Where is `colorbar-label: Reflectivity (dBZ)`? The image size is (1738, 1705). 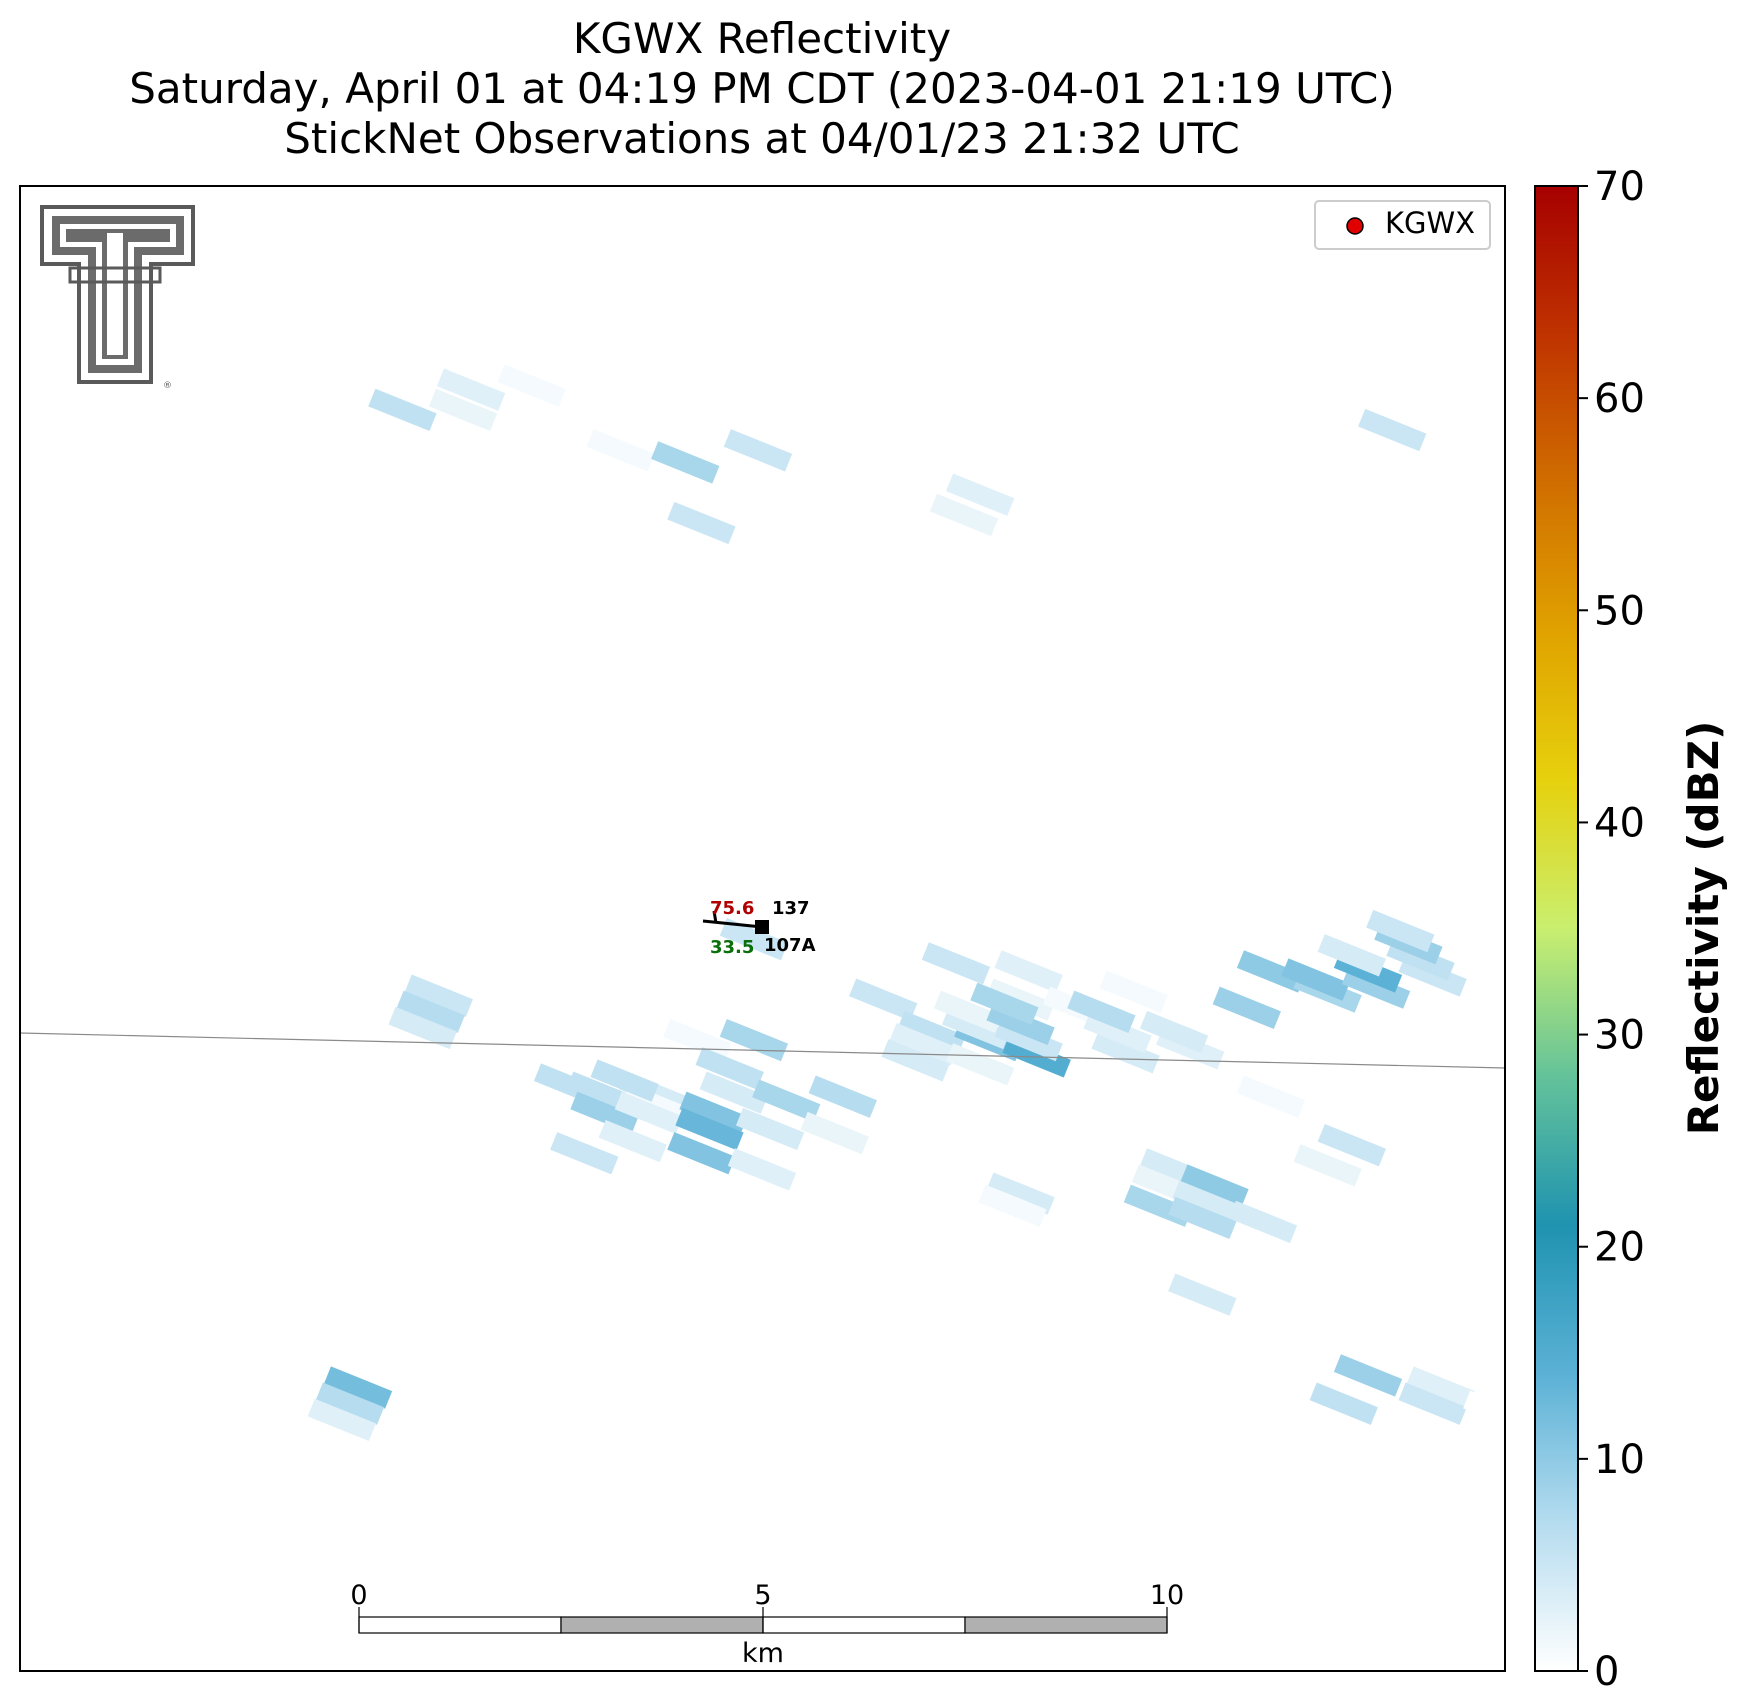 colorbar-label: Reflectivity (dBZ) is located at coordinates (1703, 928).